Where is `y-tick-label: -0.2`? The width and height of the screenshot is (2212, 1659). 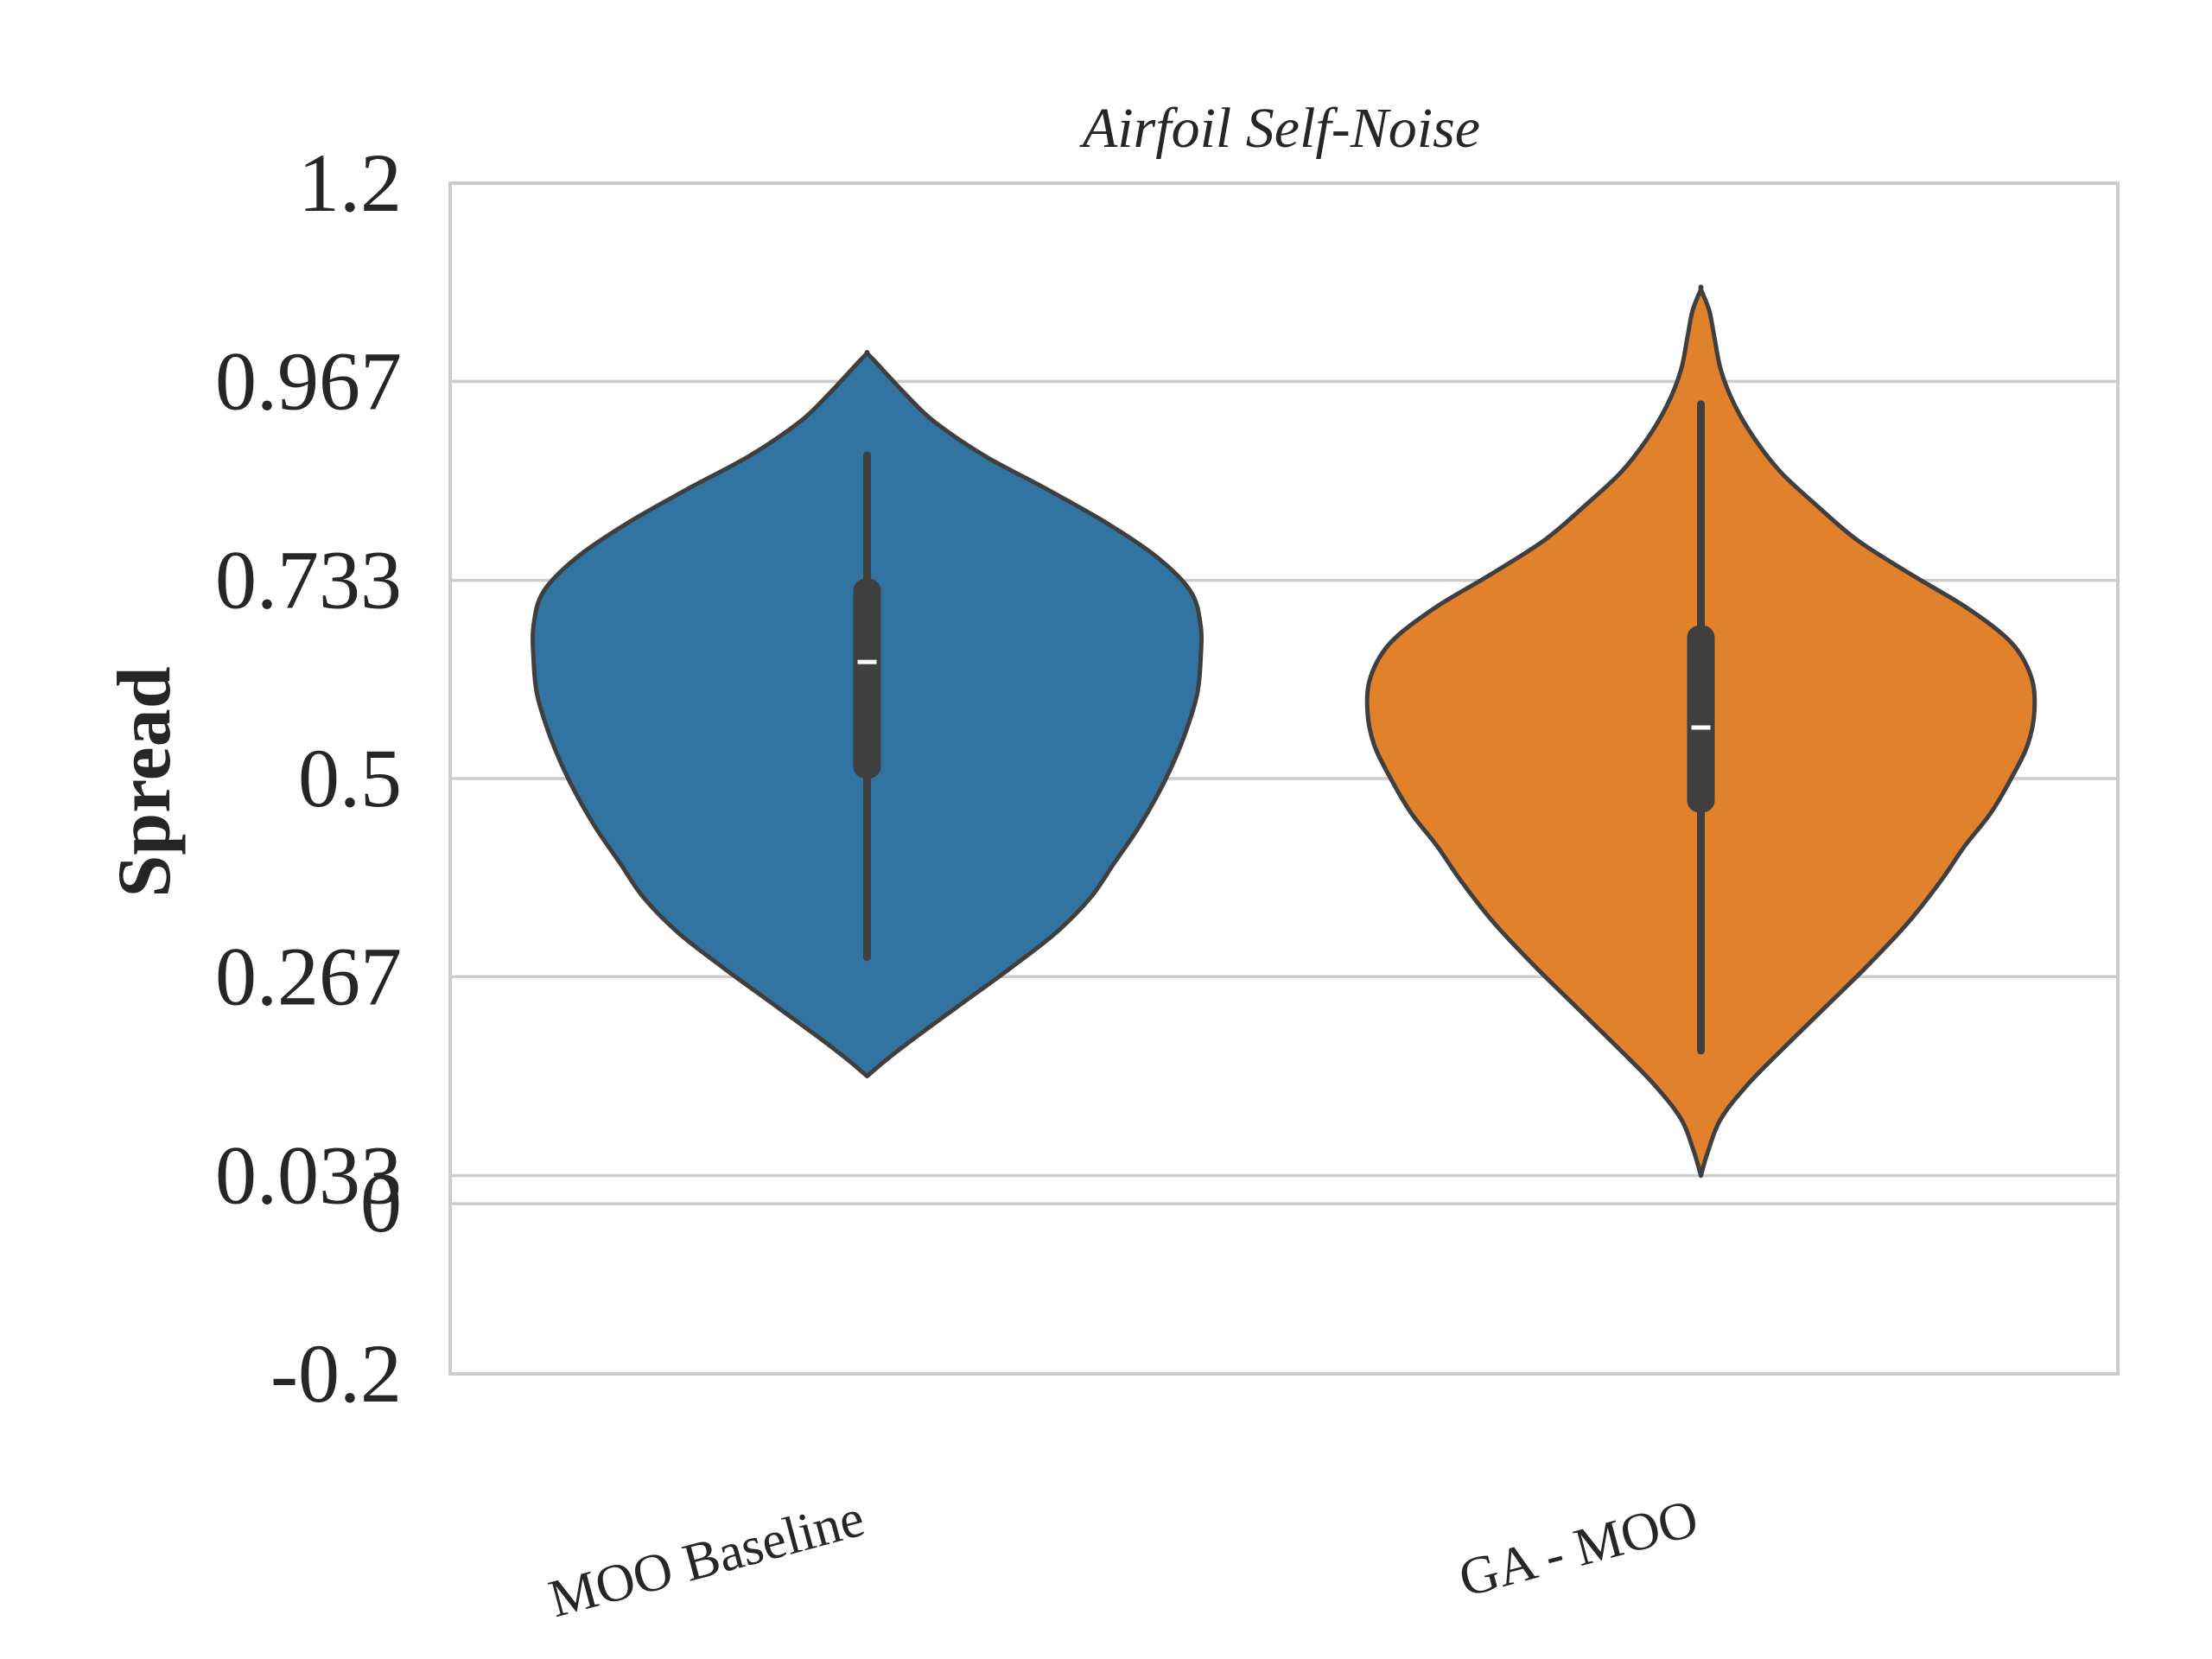
y-tick-label: -0.2 is located at coordinates (336, 1373).